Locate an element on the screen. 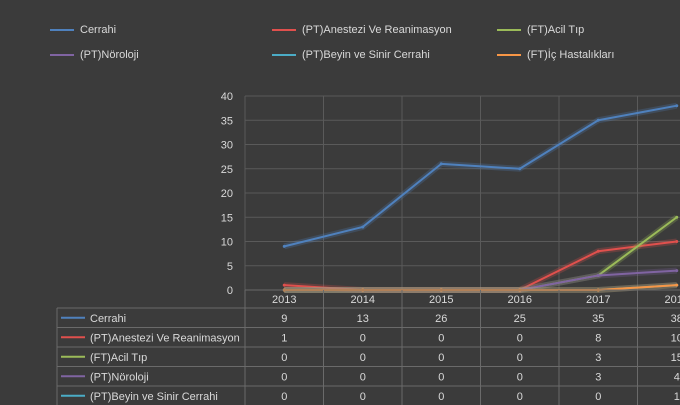 The height and width of the screenshot is (405, 680). y-tick-label: 25 is located at coordinates (227, 170).